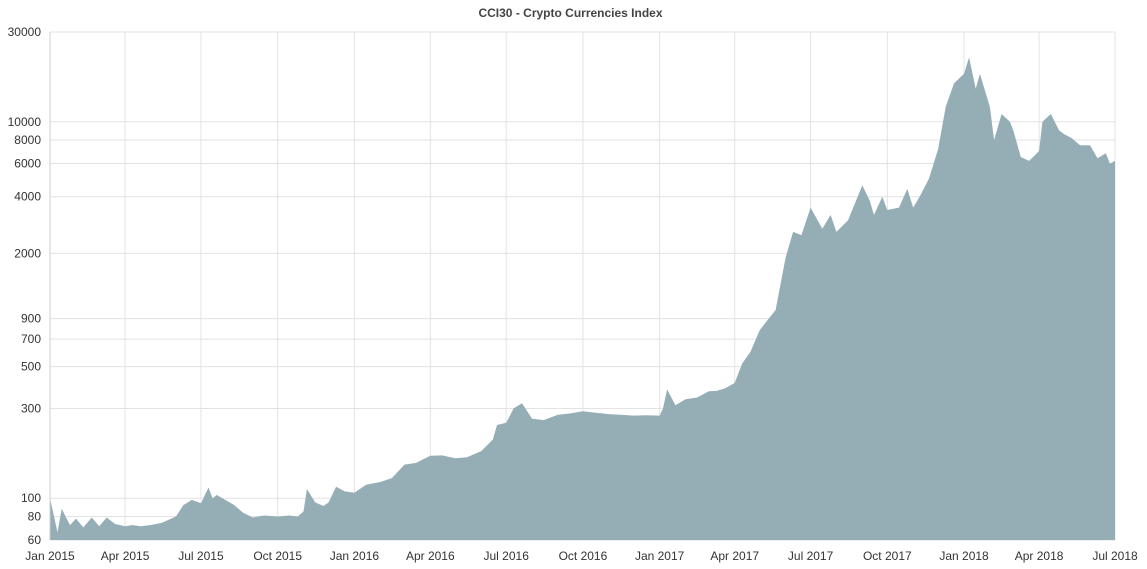  I want to click on x-tick-label: Apr 2017, so click(734, 556).